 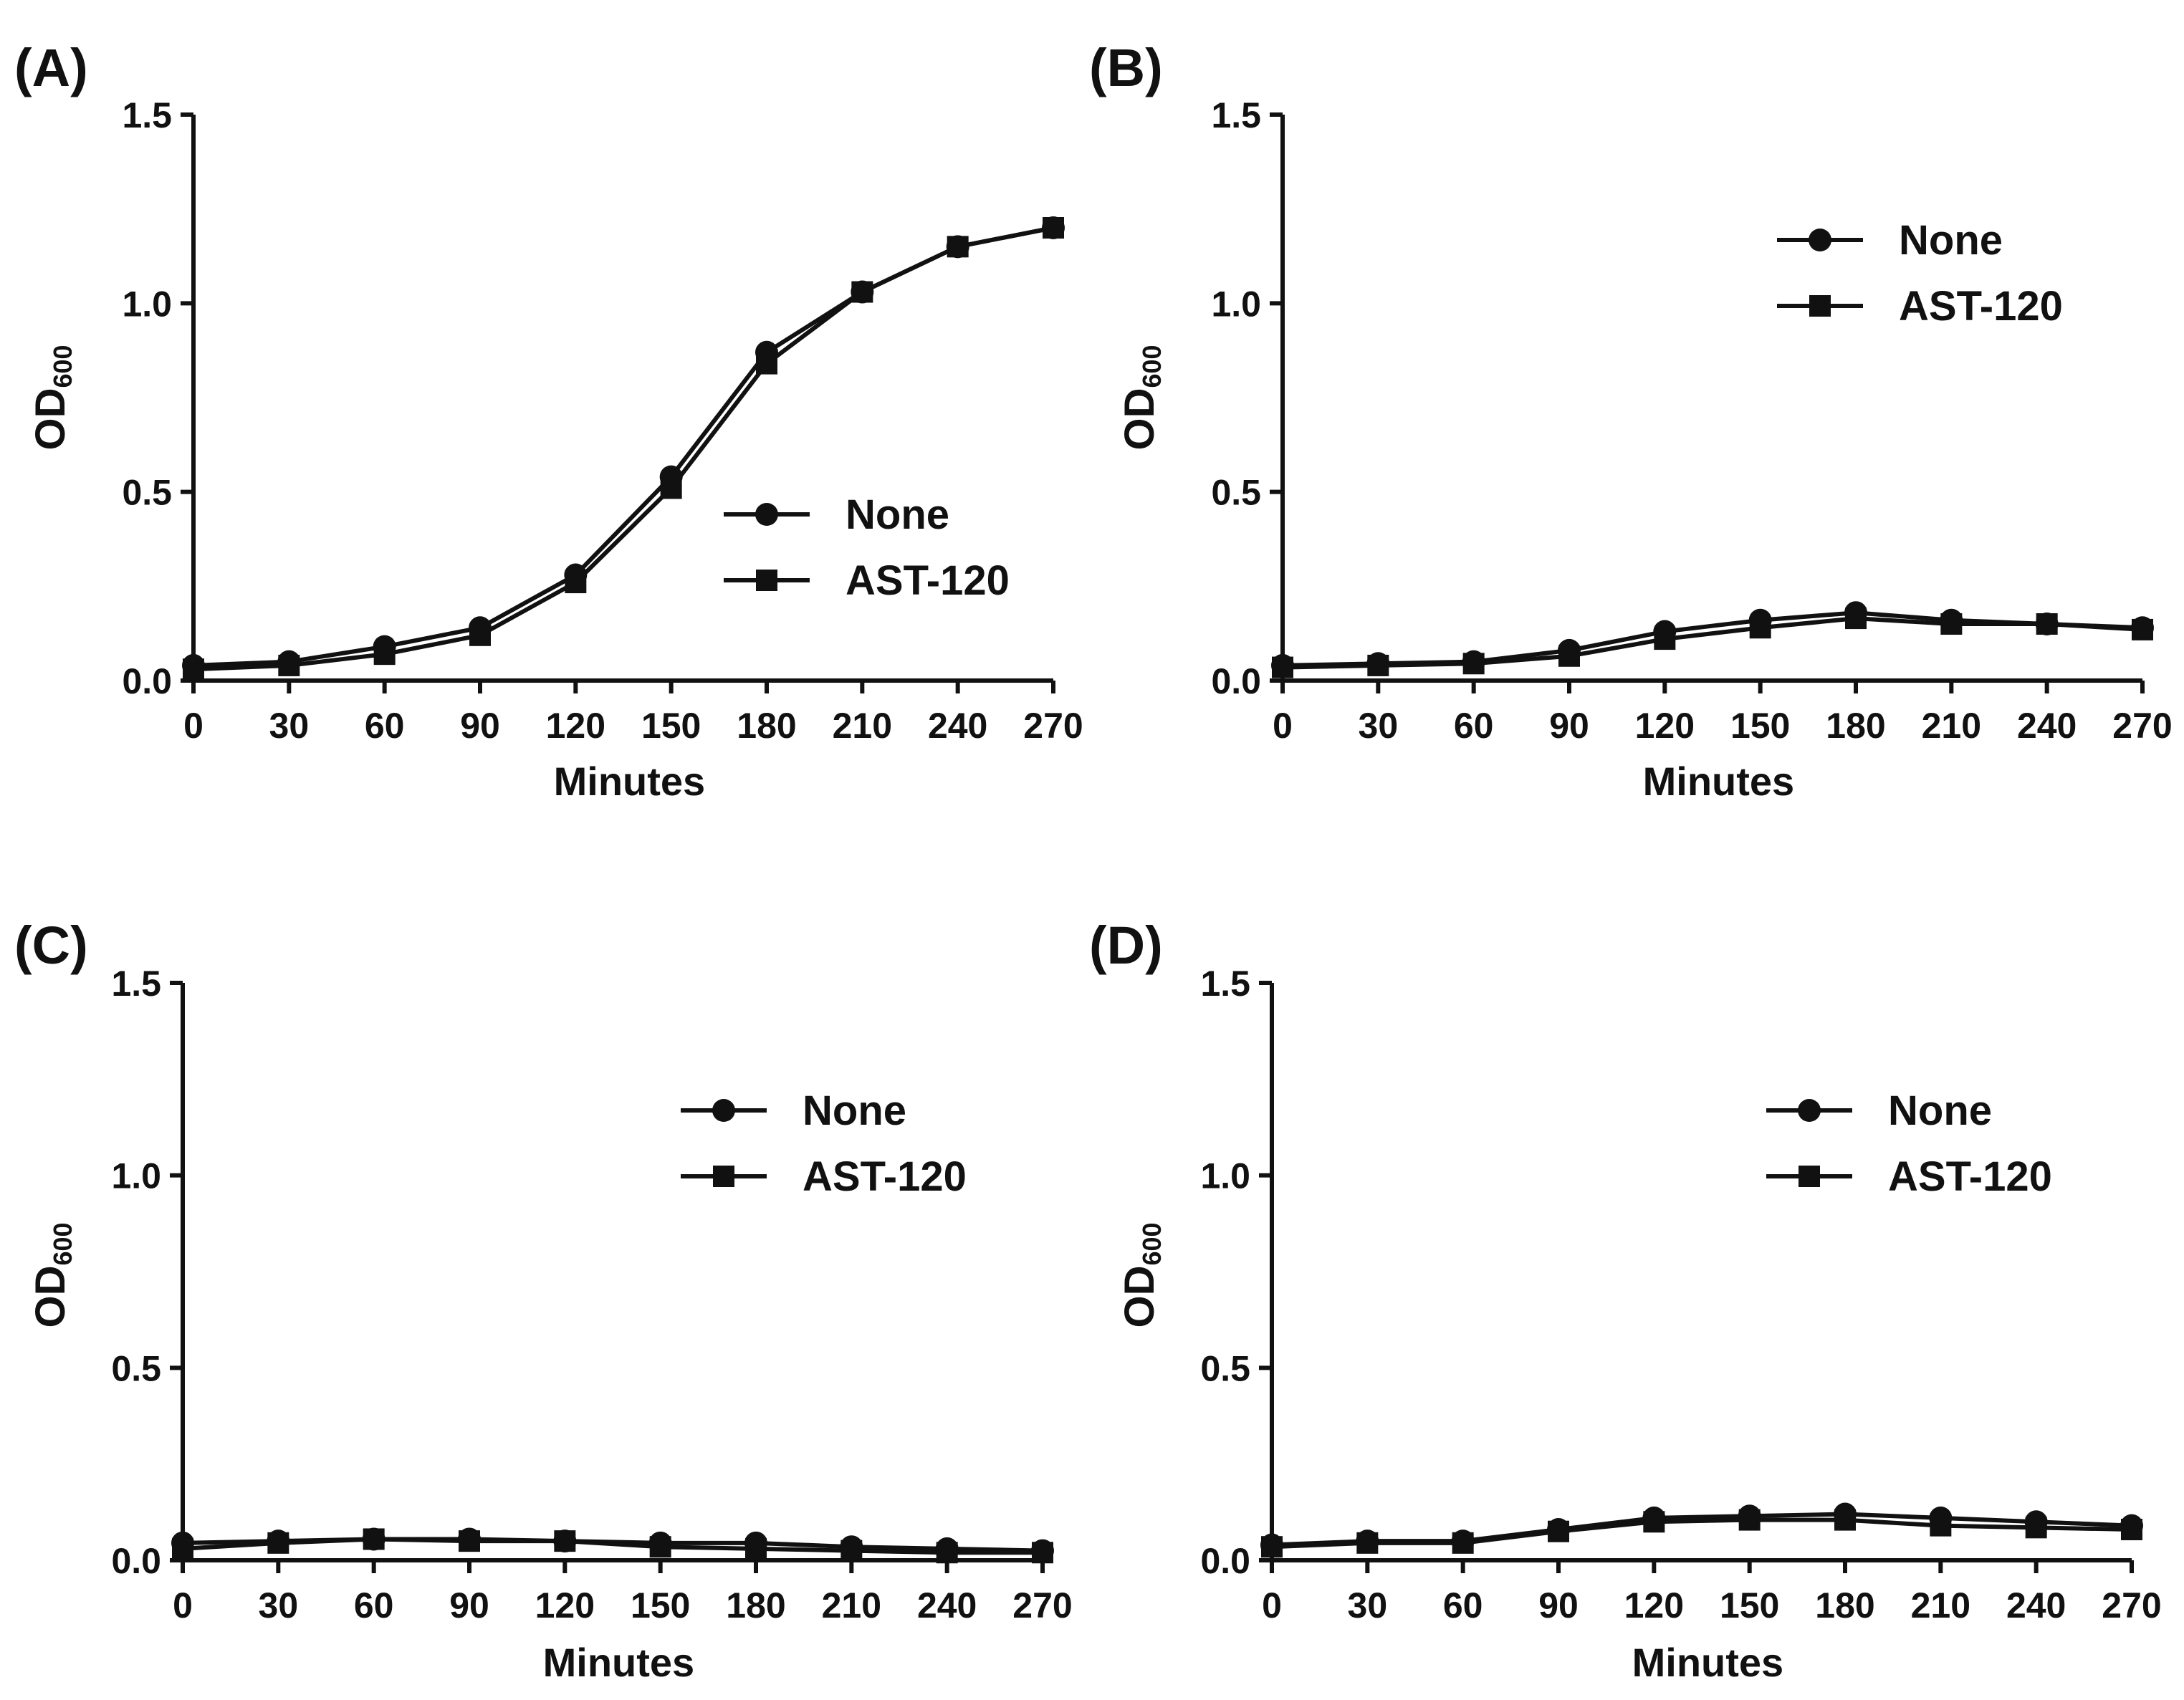 I want to click on panel-label-c: (C), so click(x=51, y=945).